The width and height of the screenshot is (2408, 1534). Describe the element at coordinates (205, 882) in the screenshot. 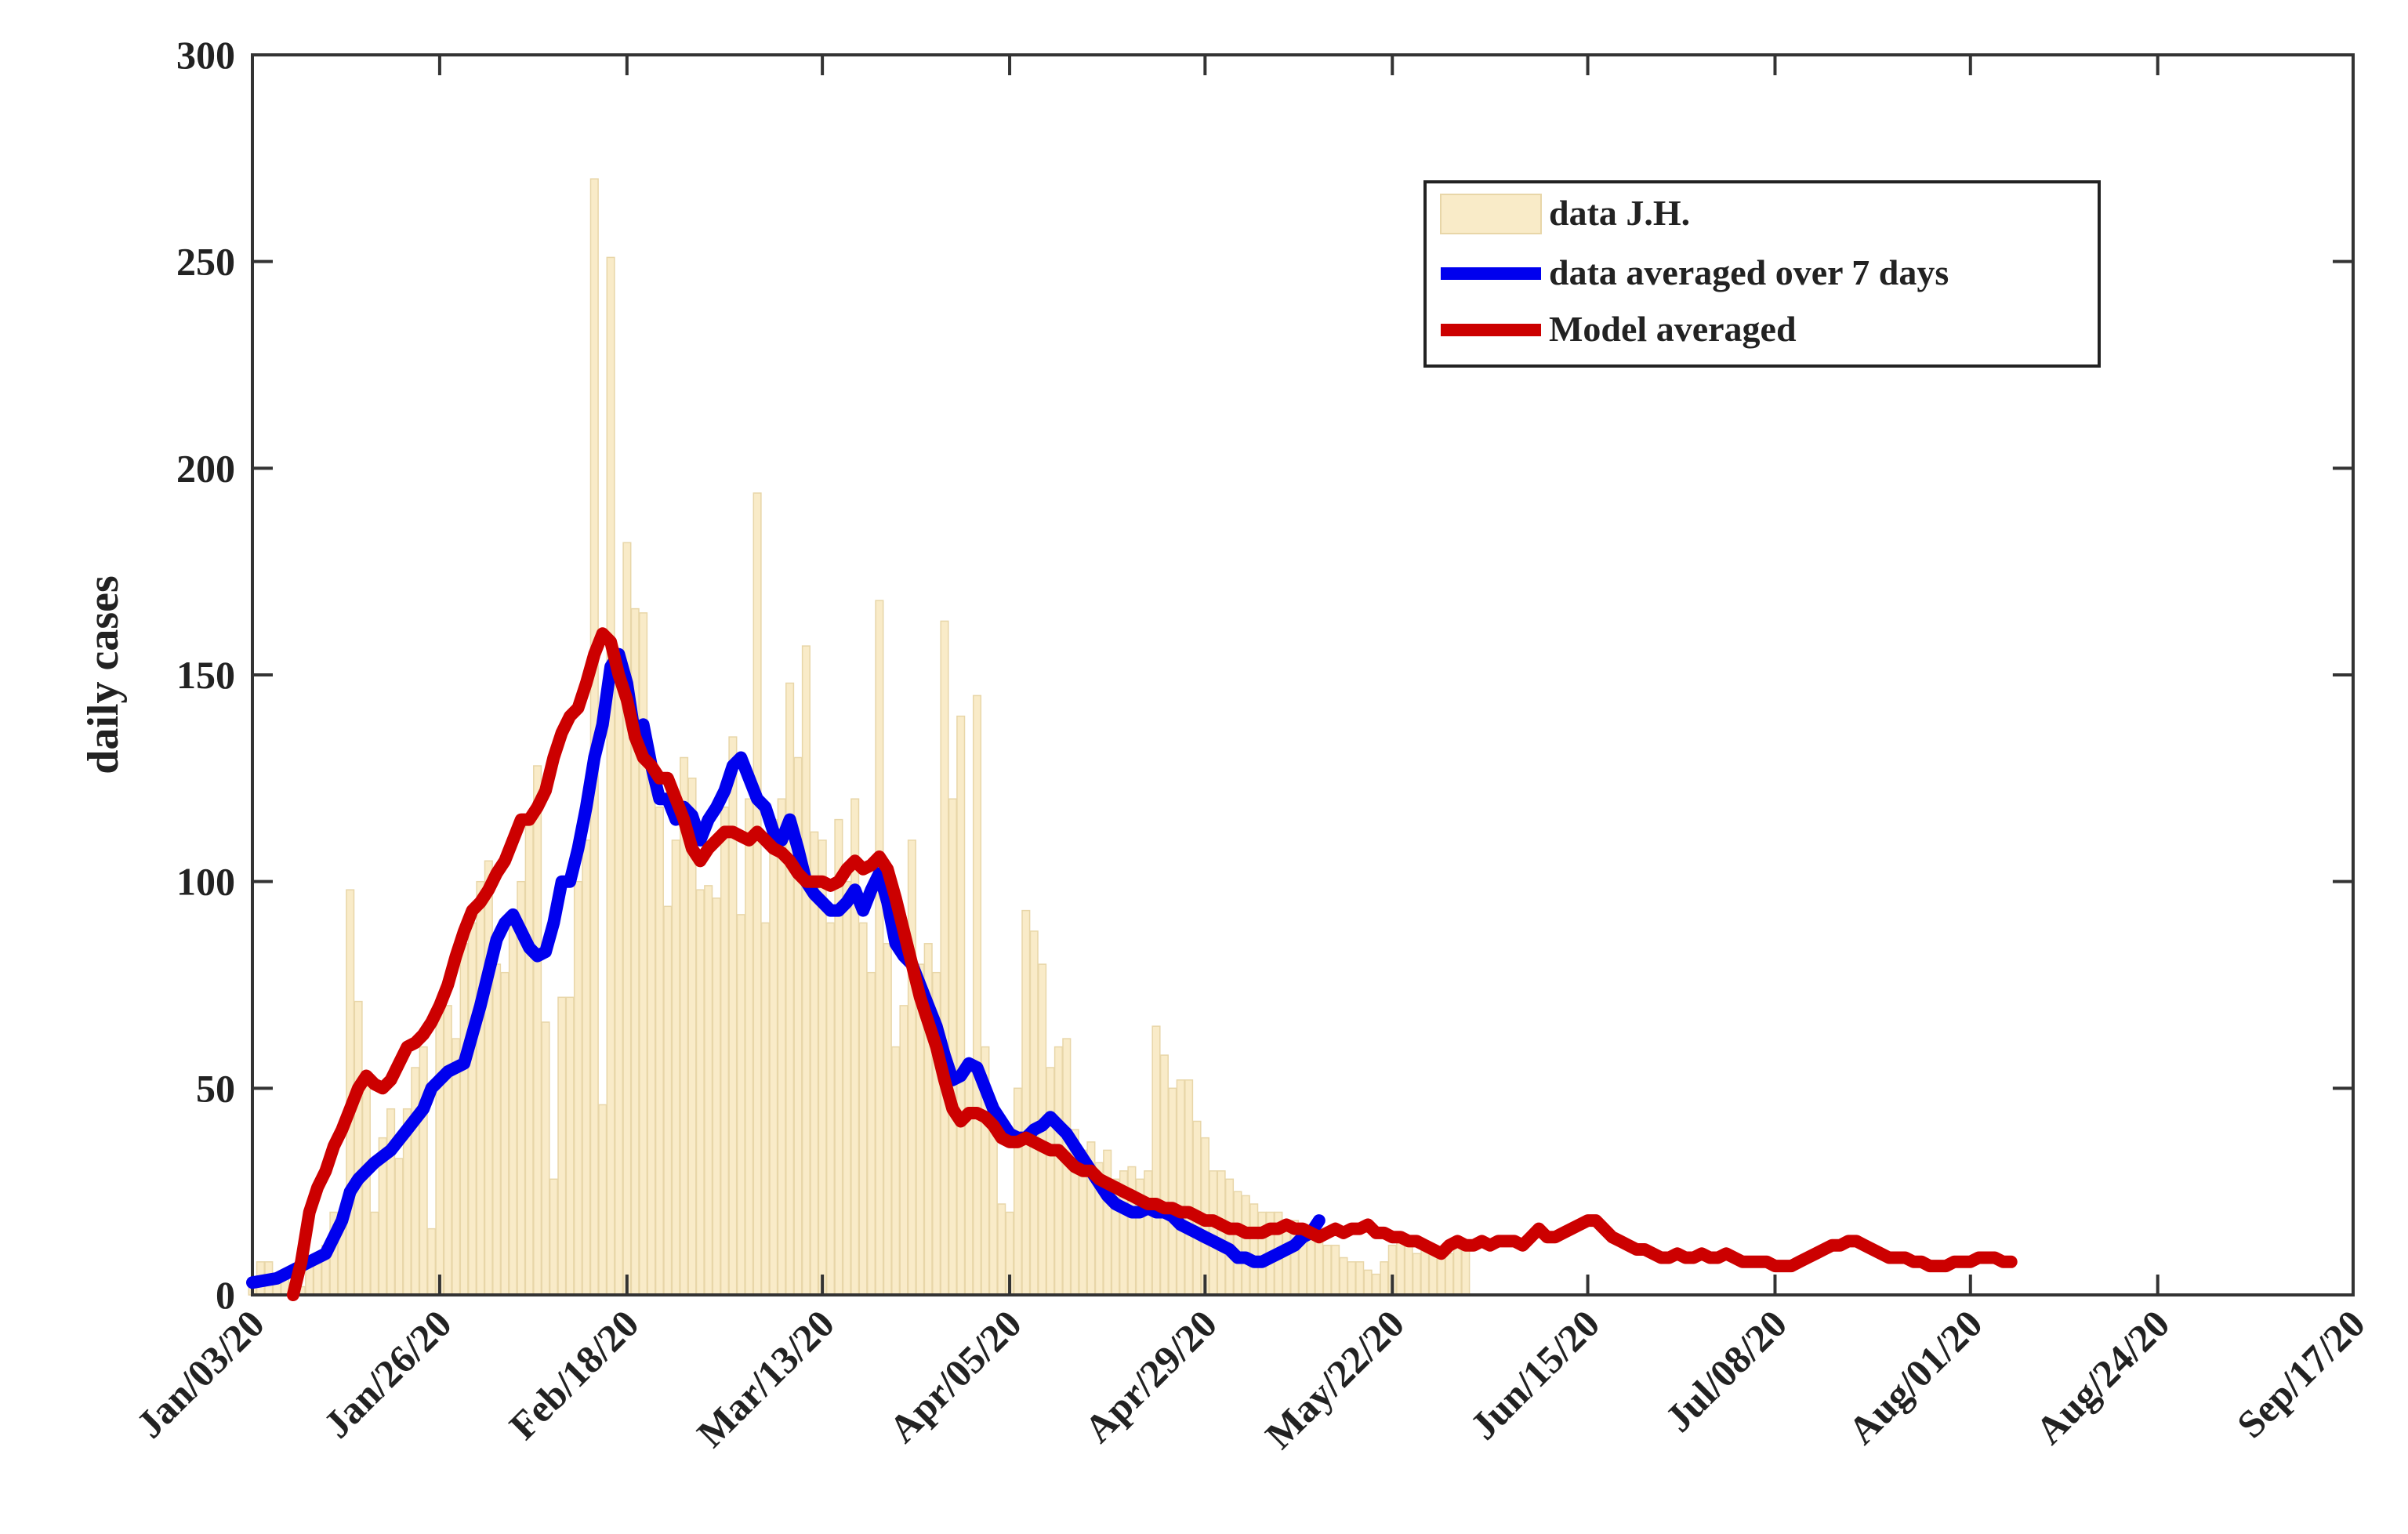

I see `y-tick-label: 100` at that location.